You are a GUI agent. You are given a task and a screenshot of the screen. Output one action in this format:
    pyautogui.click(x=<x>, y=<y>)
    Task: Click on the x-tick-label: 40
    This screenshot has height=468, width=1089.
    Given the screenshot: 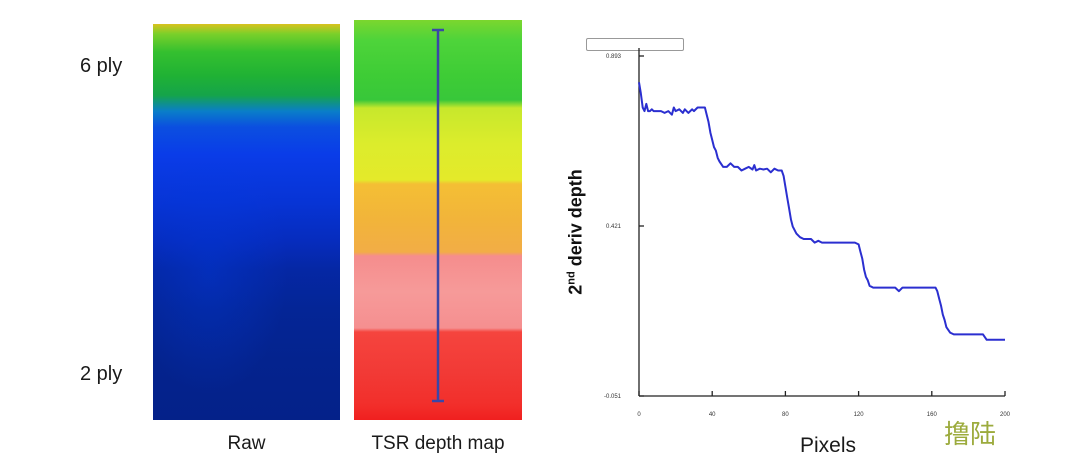 What is the action you would take?
    pyautogui.click(x=712, y=415)
    